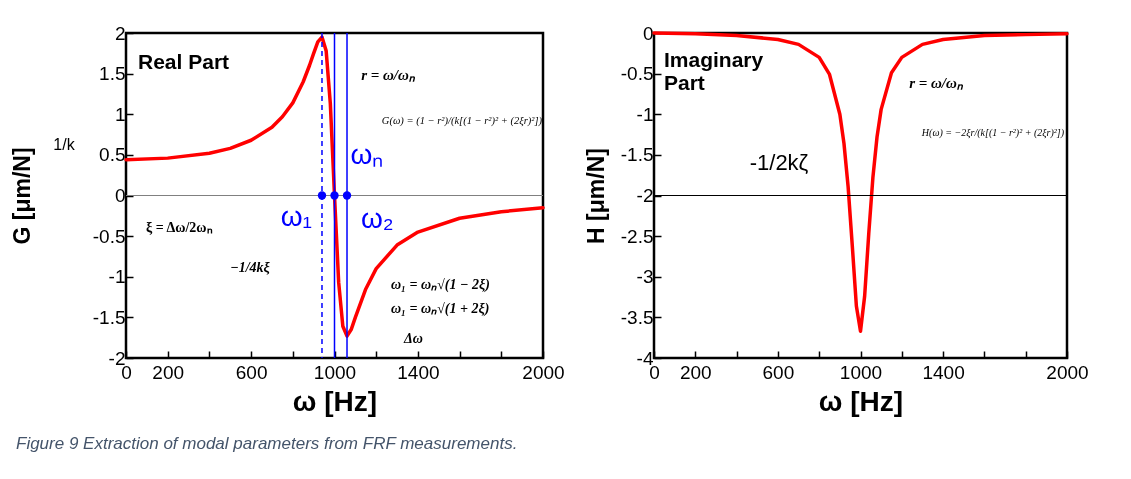  Describe the element at coordinates (367, 154) in the screenshot. I see `annotation: ωₙ` at that location.